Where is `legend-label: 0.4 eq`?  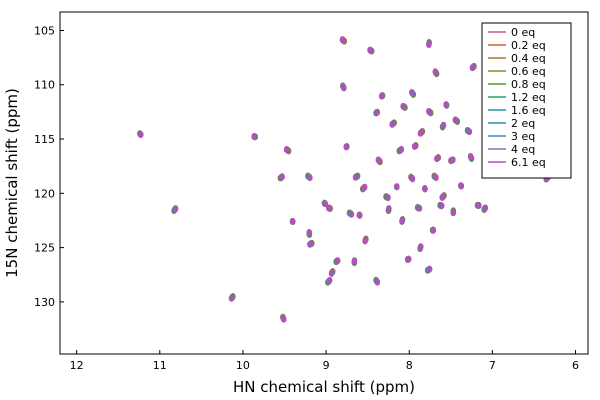 legend-label: 0.4 eq is located at coordinates (528, 58).